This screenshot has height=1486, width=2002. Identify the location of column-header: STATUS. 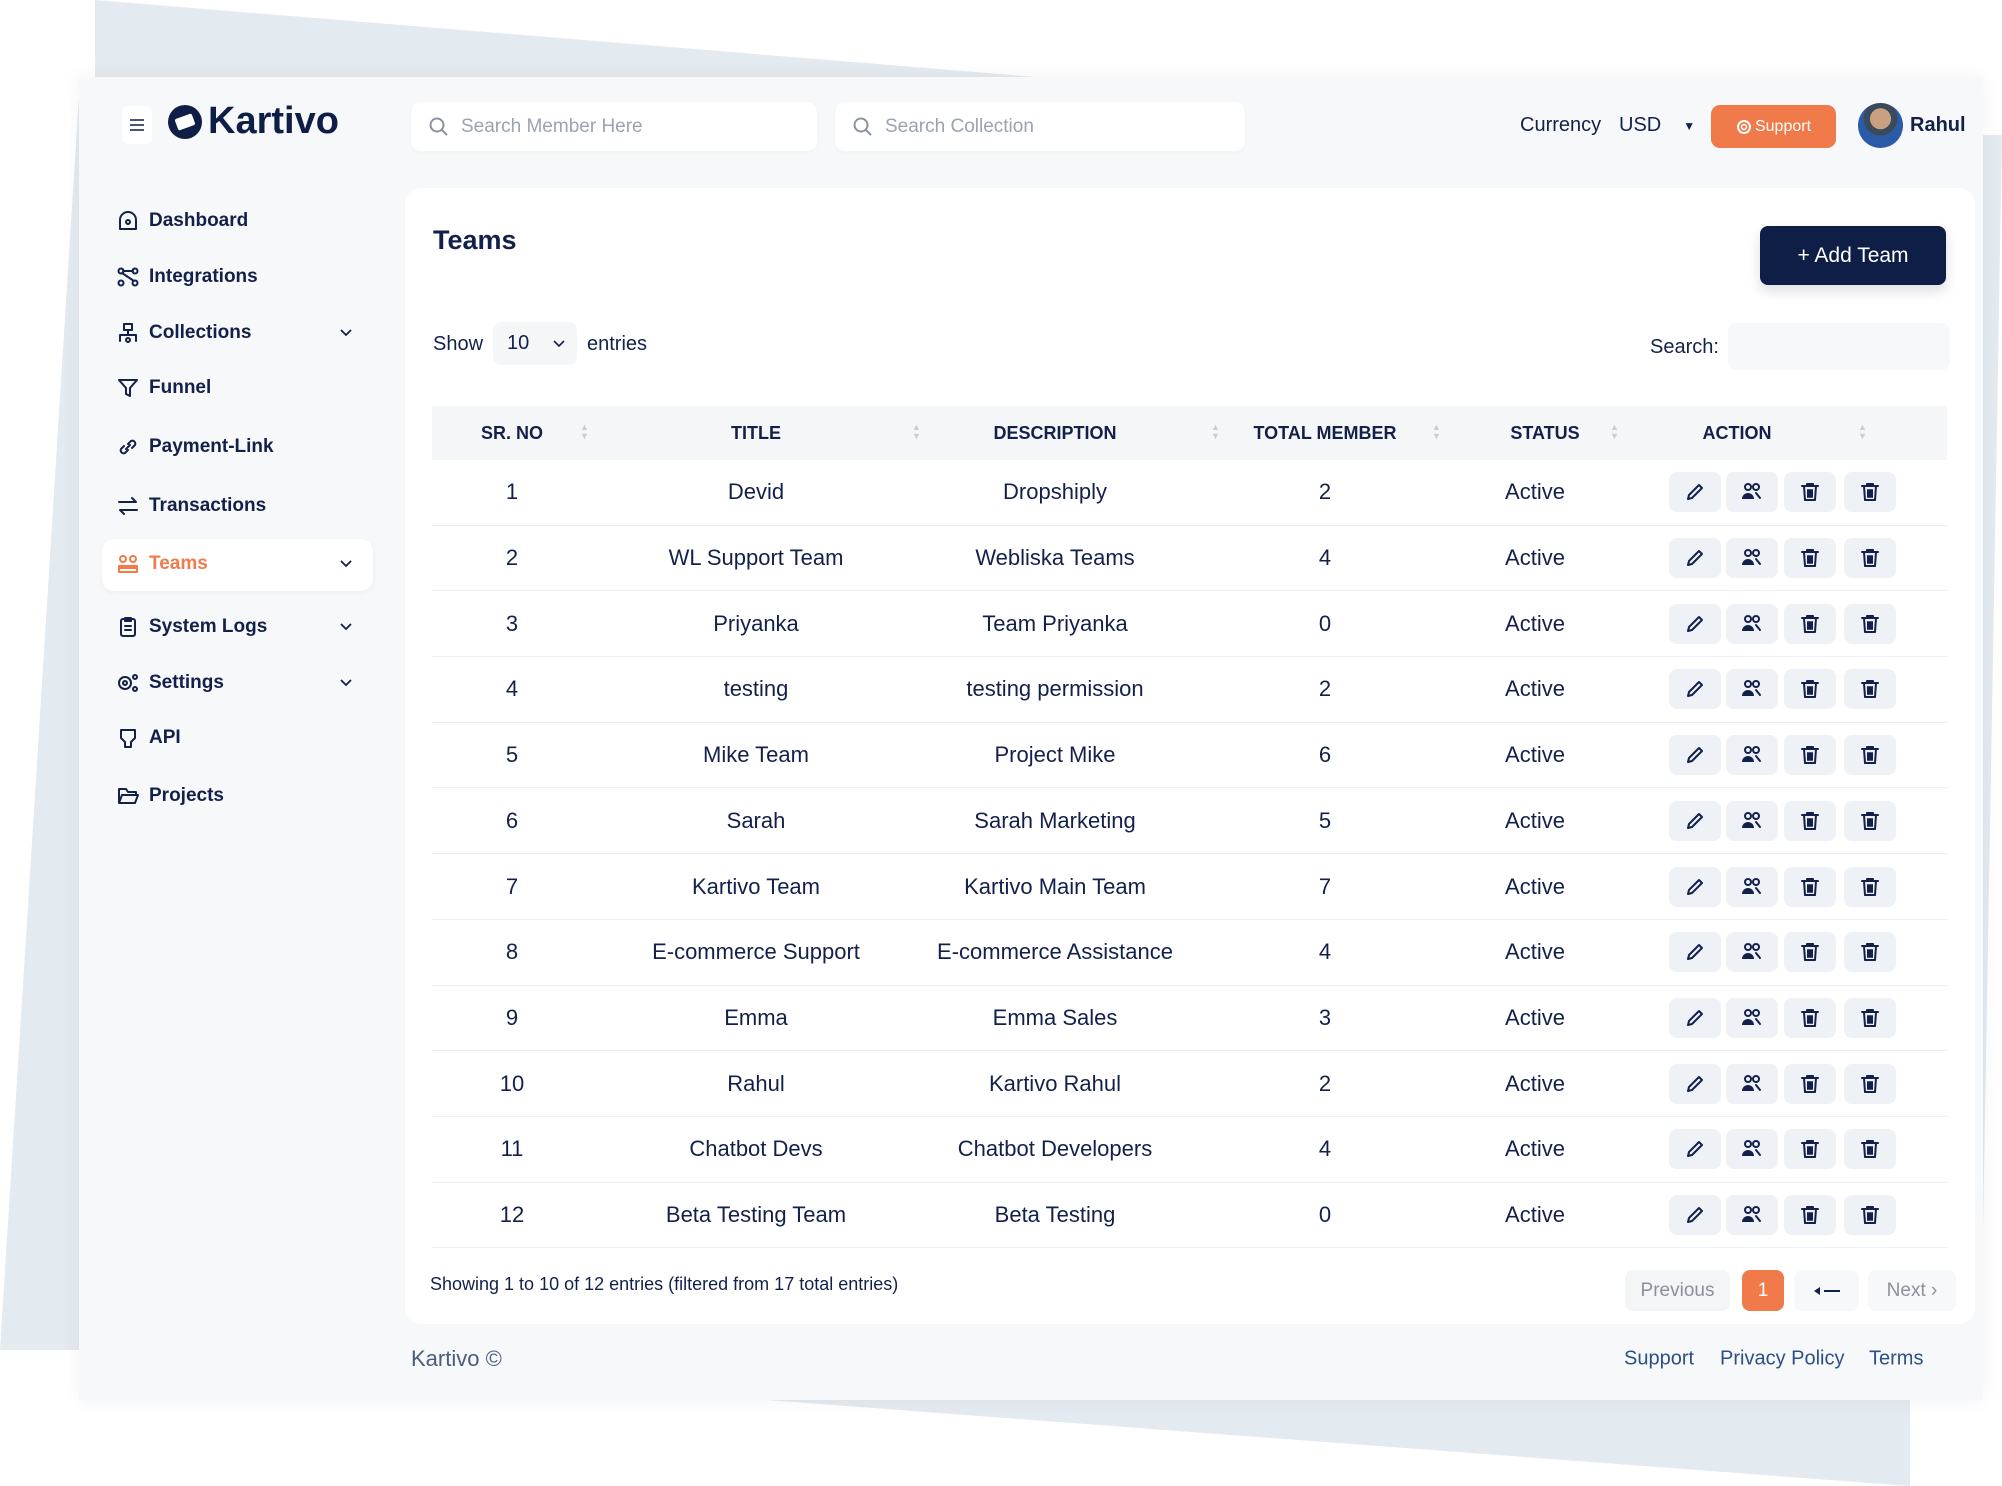
(1545, 432).